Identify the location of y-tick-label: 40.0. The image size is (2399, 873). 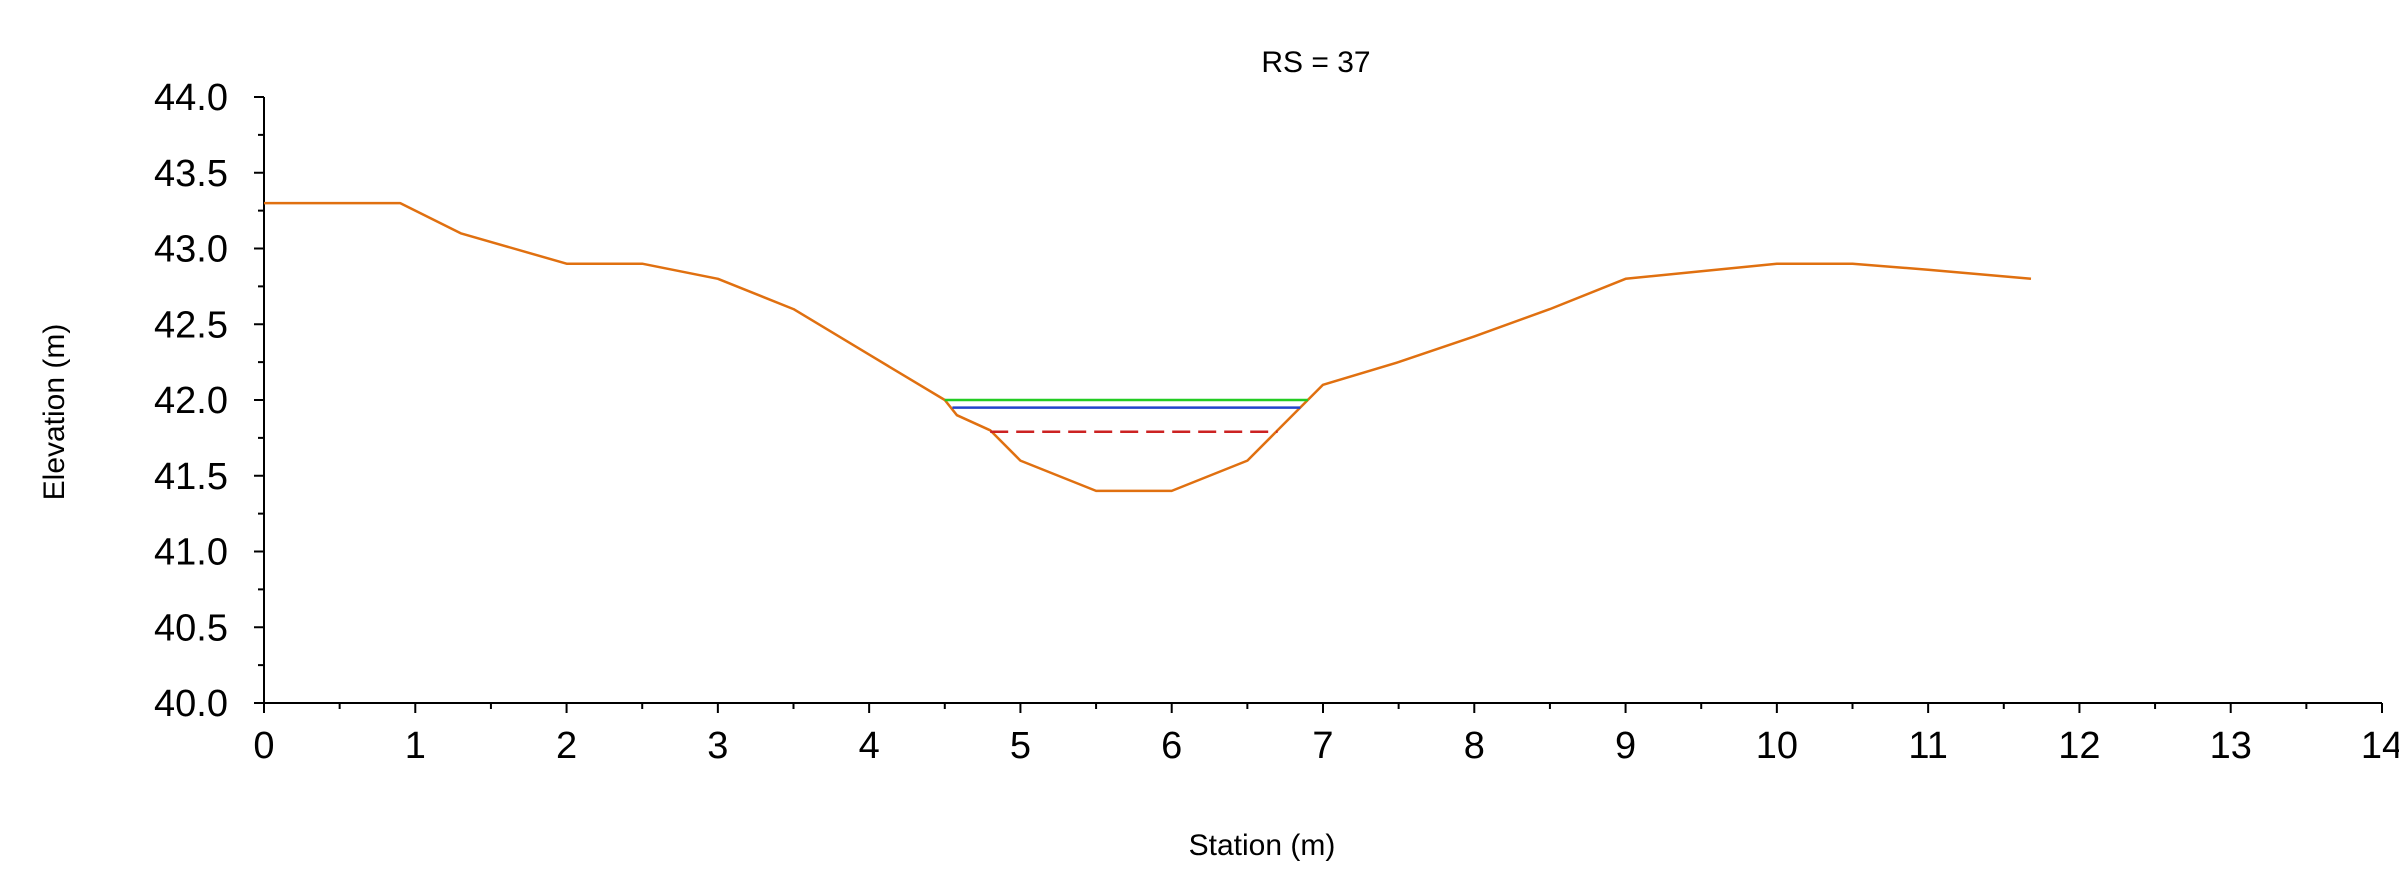
(191, 704).